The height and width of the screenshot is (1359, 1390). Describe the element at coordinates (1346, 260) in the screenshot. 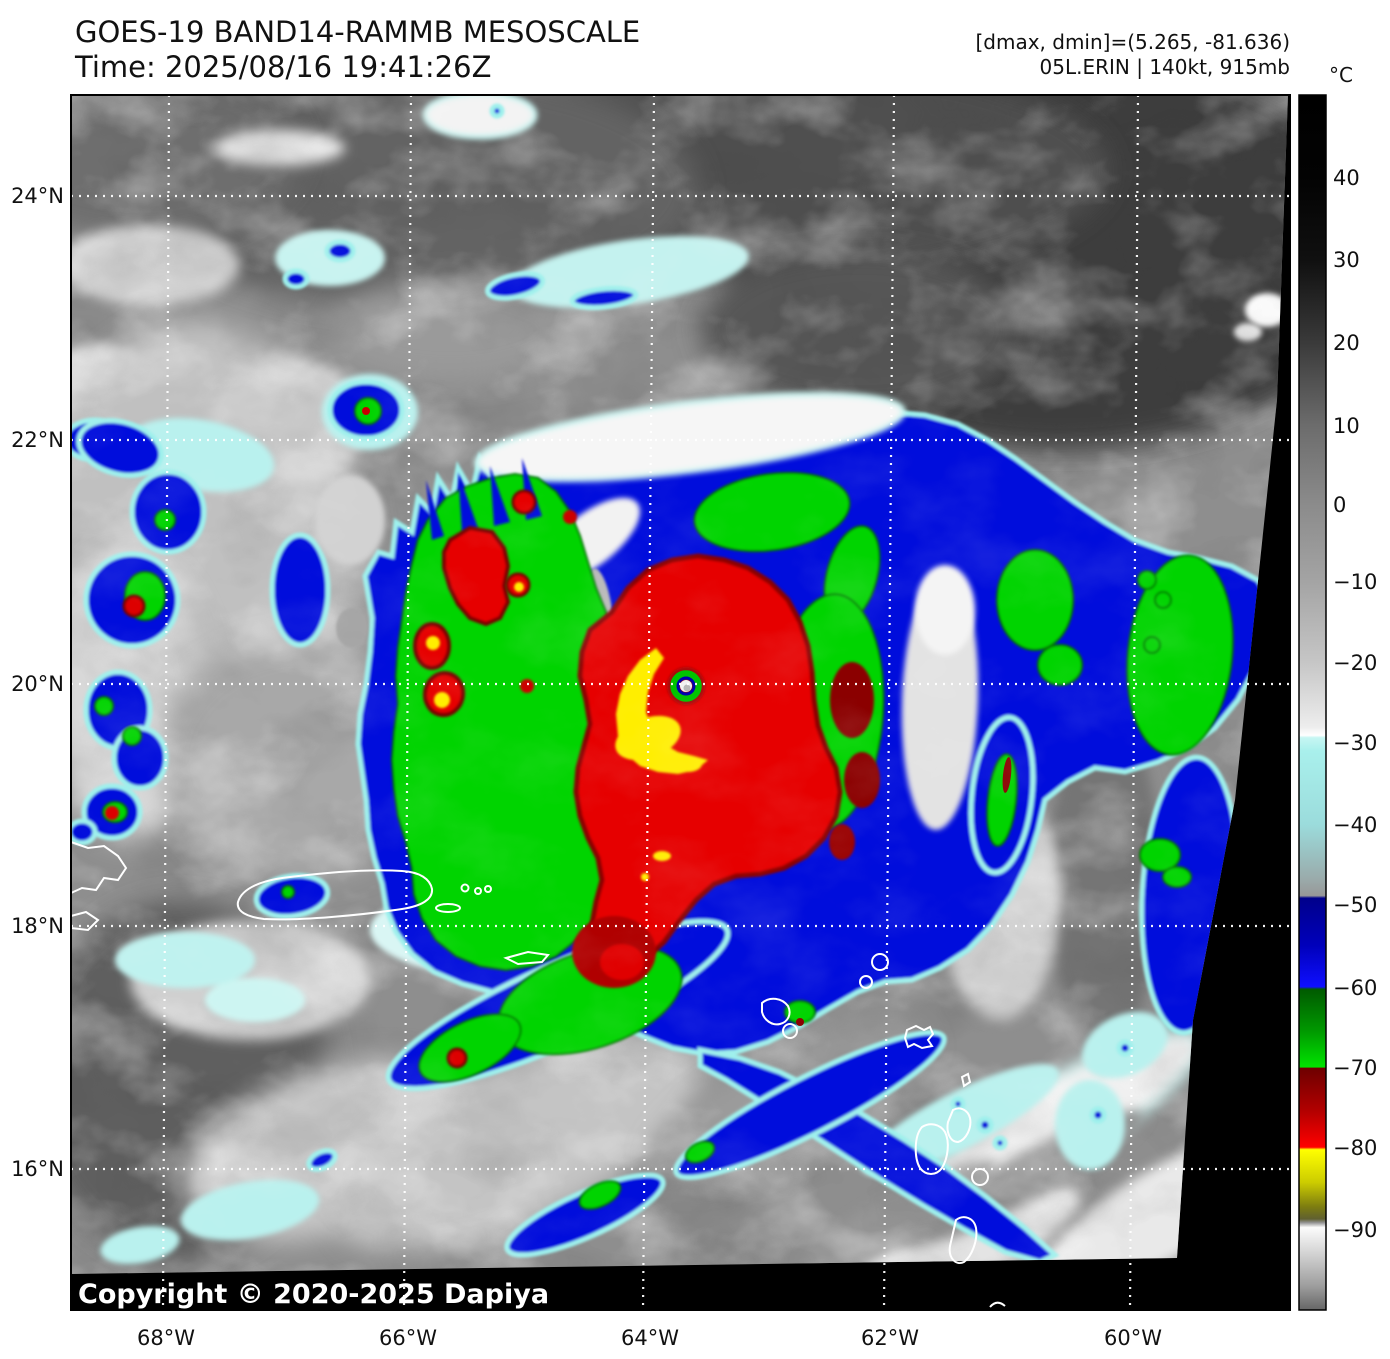

I see `cbar-tick-30: 30` at that location.